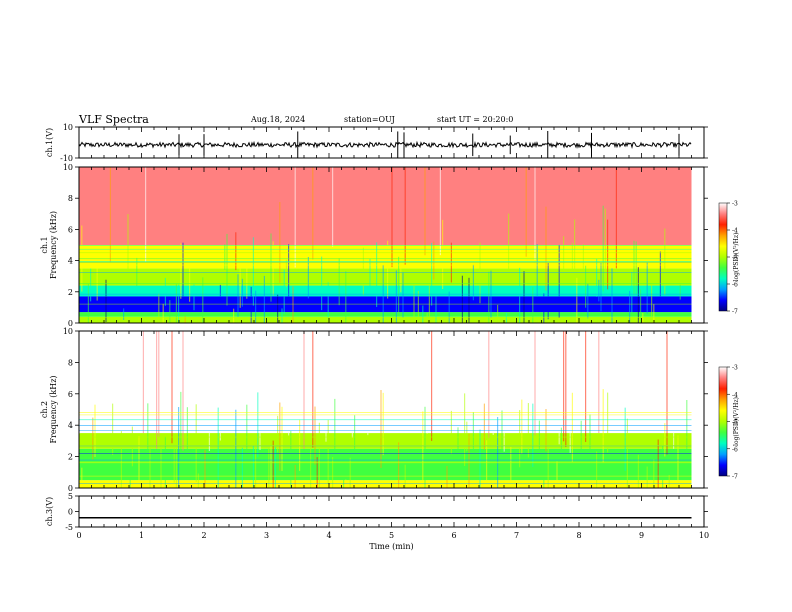  I want to click on colorbar-tick-label: -4, so click(735, 231).